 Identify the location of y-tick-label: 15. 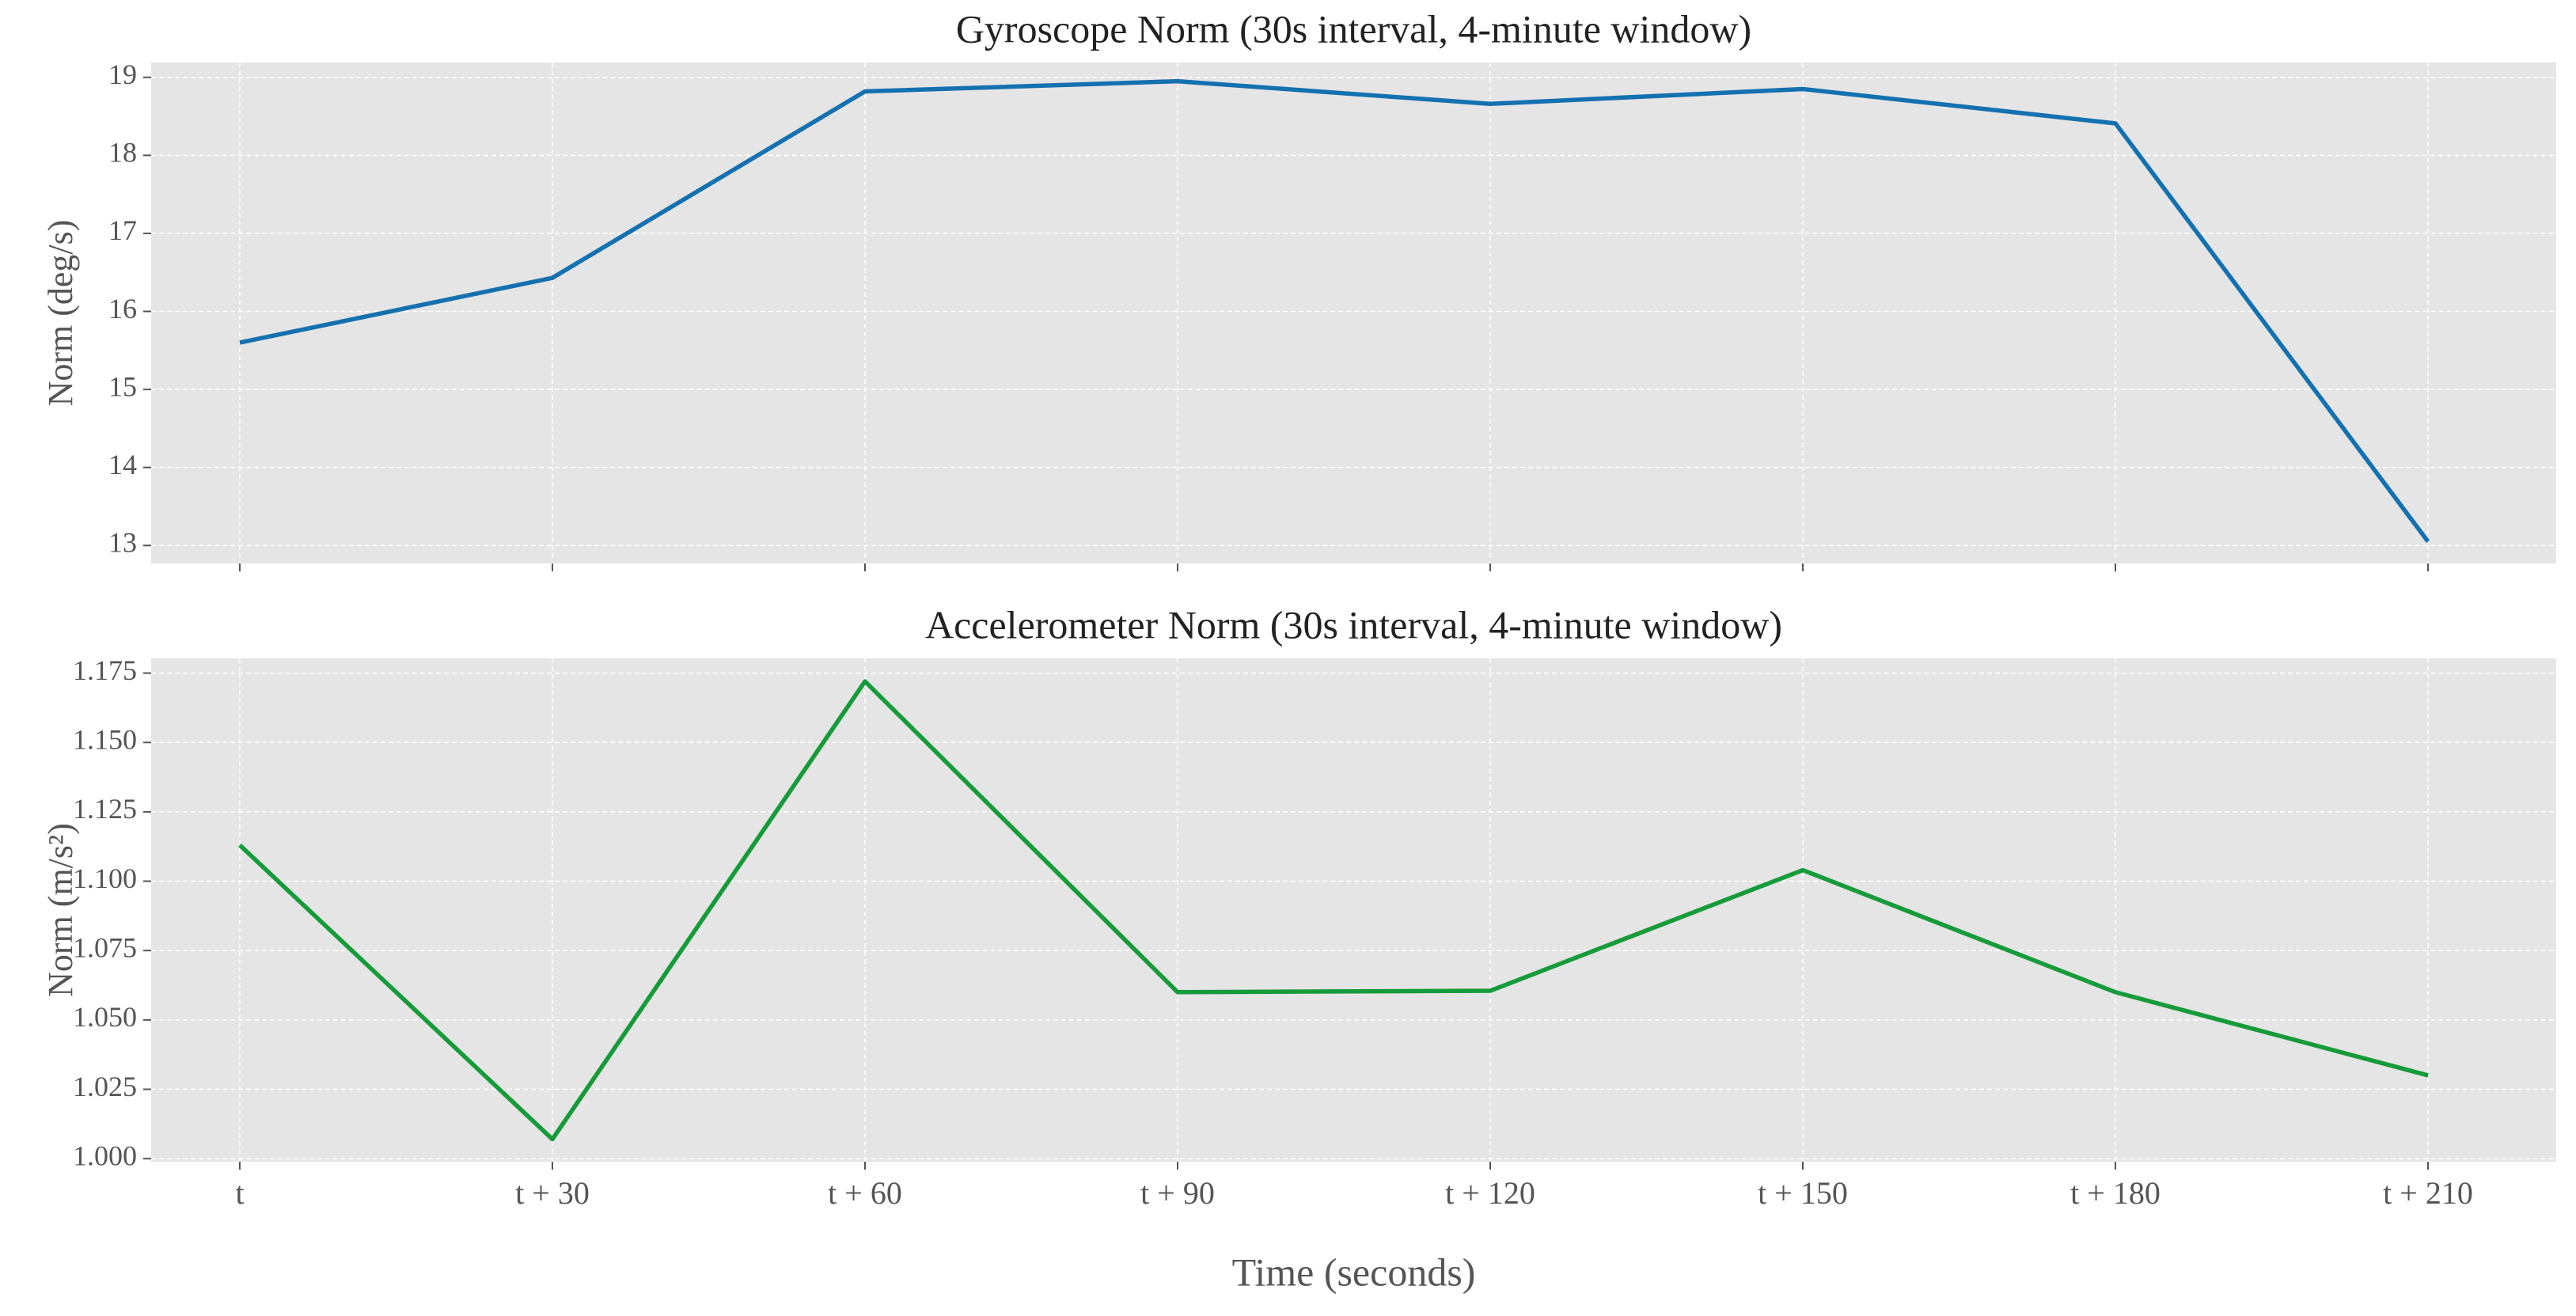
(122, 386).